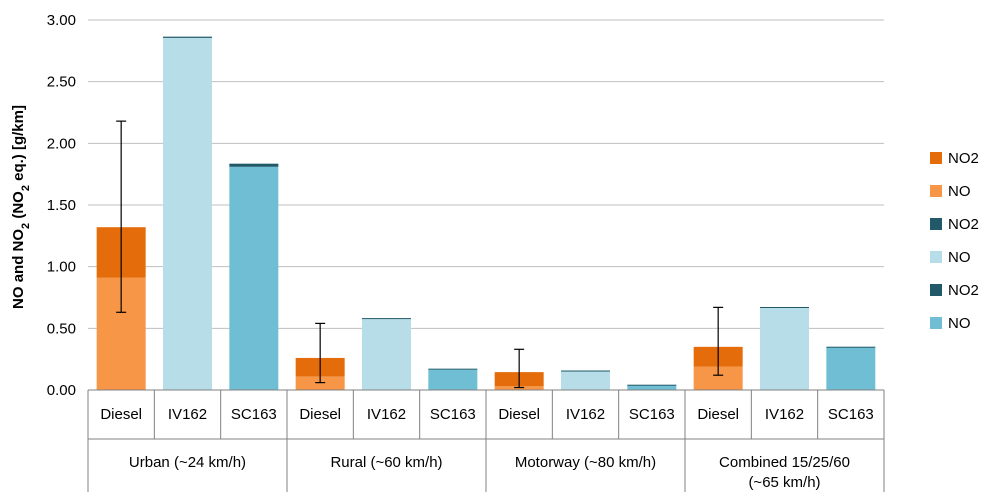 This screenshot has height=499, width=988. I want to click on y-tick-label: 2.50, so click(61, 82).